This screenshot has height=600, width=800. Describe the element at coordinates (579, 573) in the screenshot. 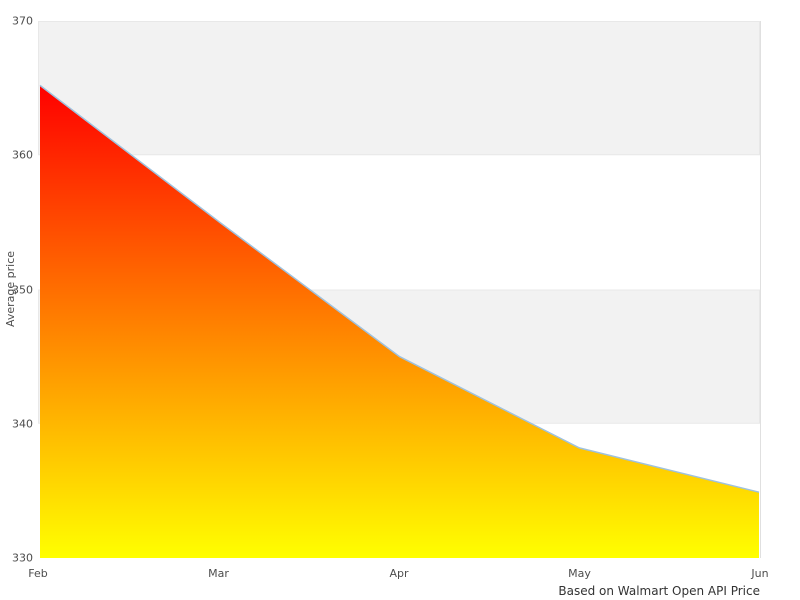

I see `x-tick-label: May` at that location.